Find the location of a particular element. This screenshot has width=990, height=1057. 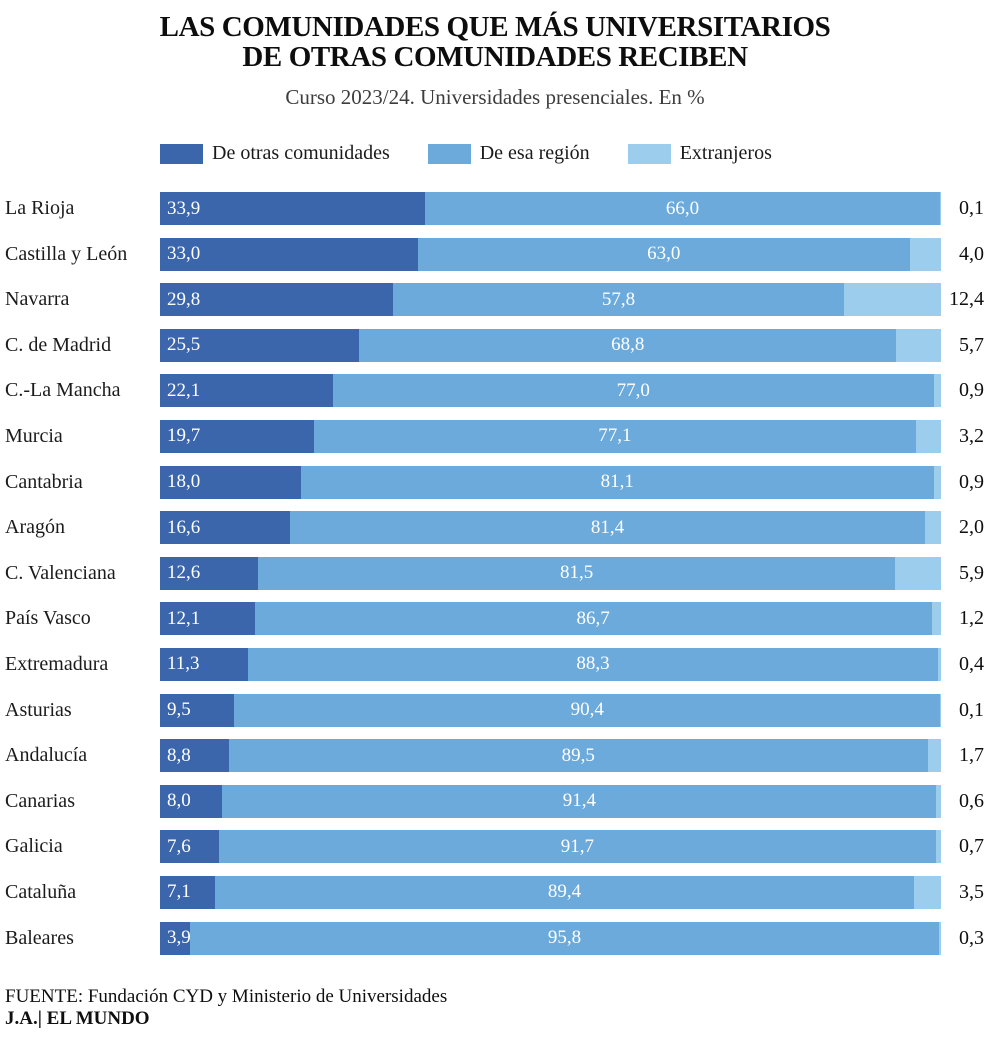

segment-esa-region: 89,5 is located at coordinates (578, 756).